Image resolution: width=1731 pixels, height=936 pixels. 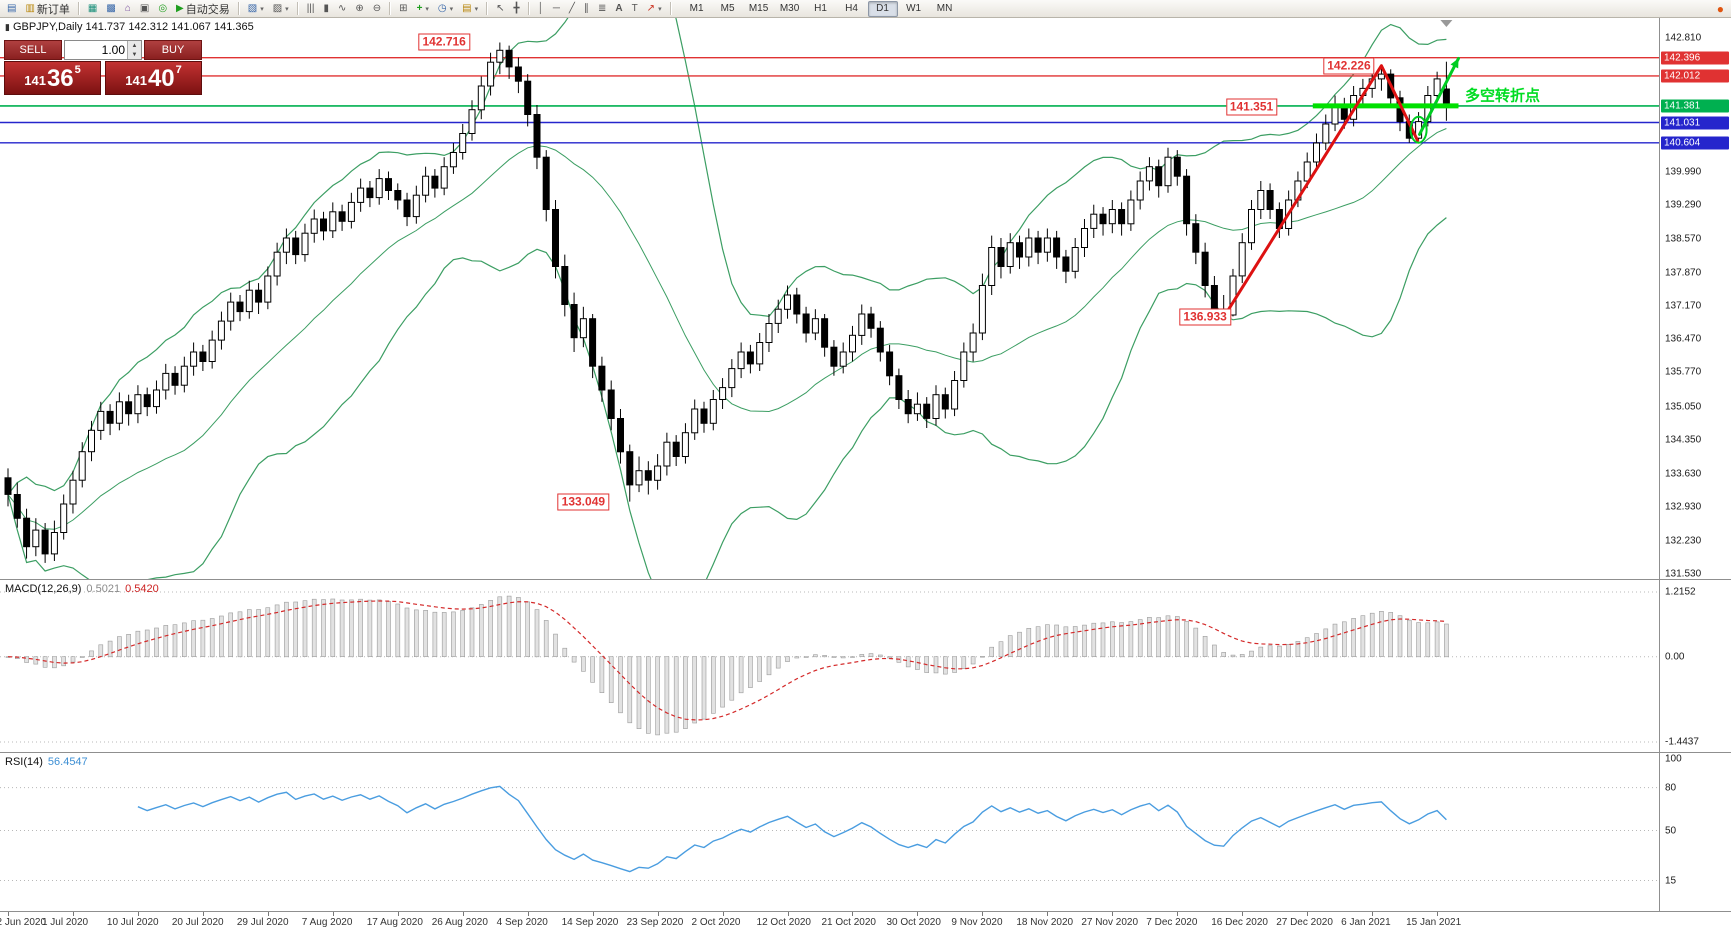 I want to click on navigator-button: ⌂, so click(x=128, y=8).